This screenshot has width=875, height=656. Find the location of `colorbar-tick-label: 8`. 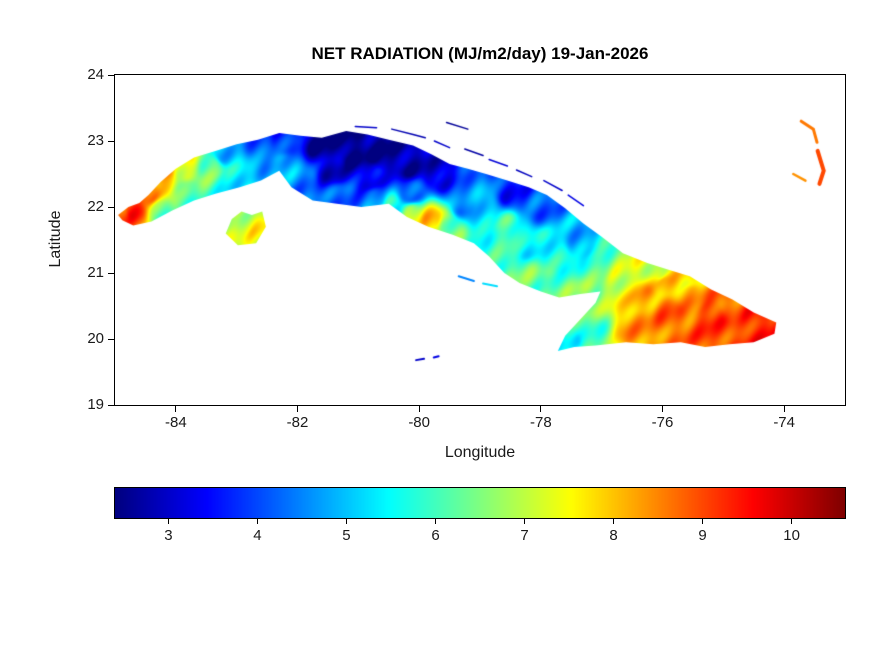

colorbar-tick-label: 8 is located at coordinates (613, 535).